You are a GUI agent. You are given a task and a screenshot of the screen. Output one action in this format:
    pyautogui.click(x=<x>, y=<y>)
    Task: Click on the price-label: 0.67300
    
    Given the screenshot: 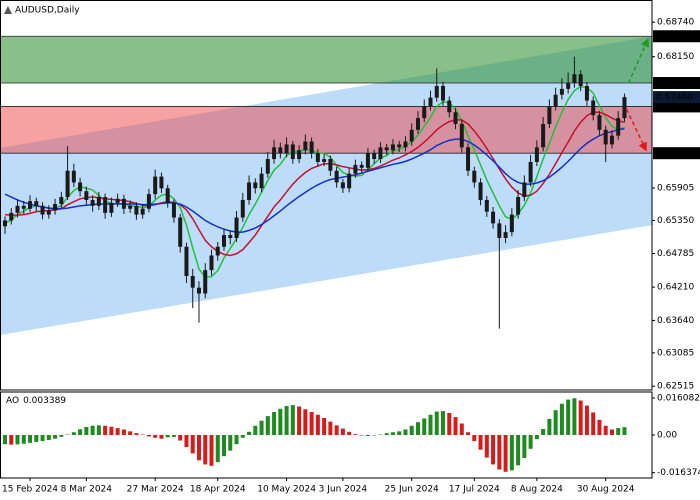 What is the action you would take?
    pyautogui.click(x=674, y=107)
    